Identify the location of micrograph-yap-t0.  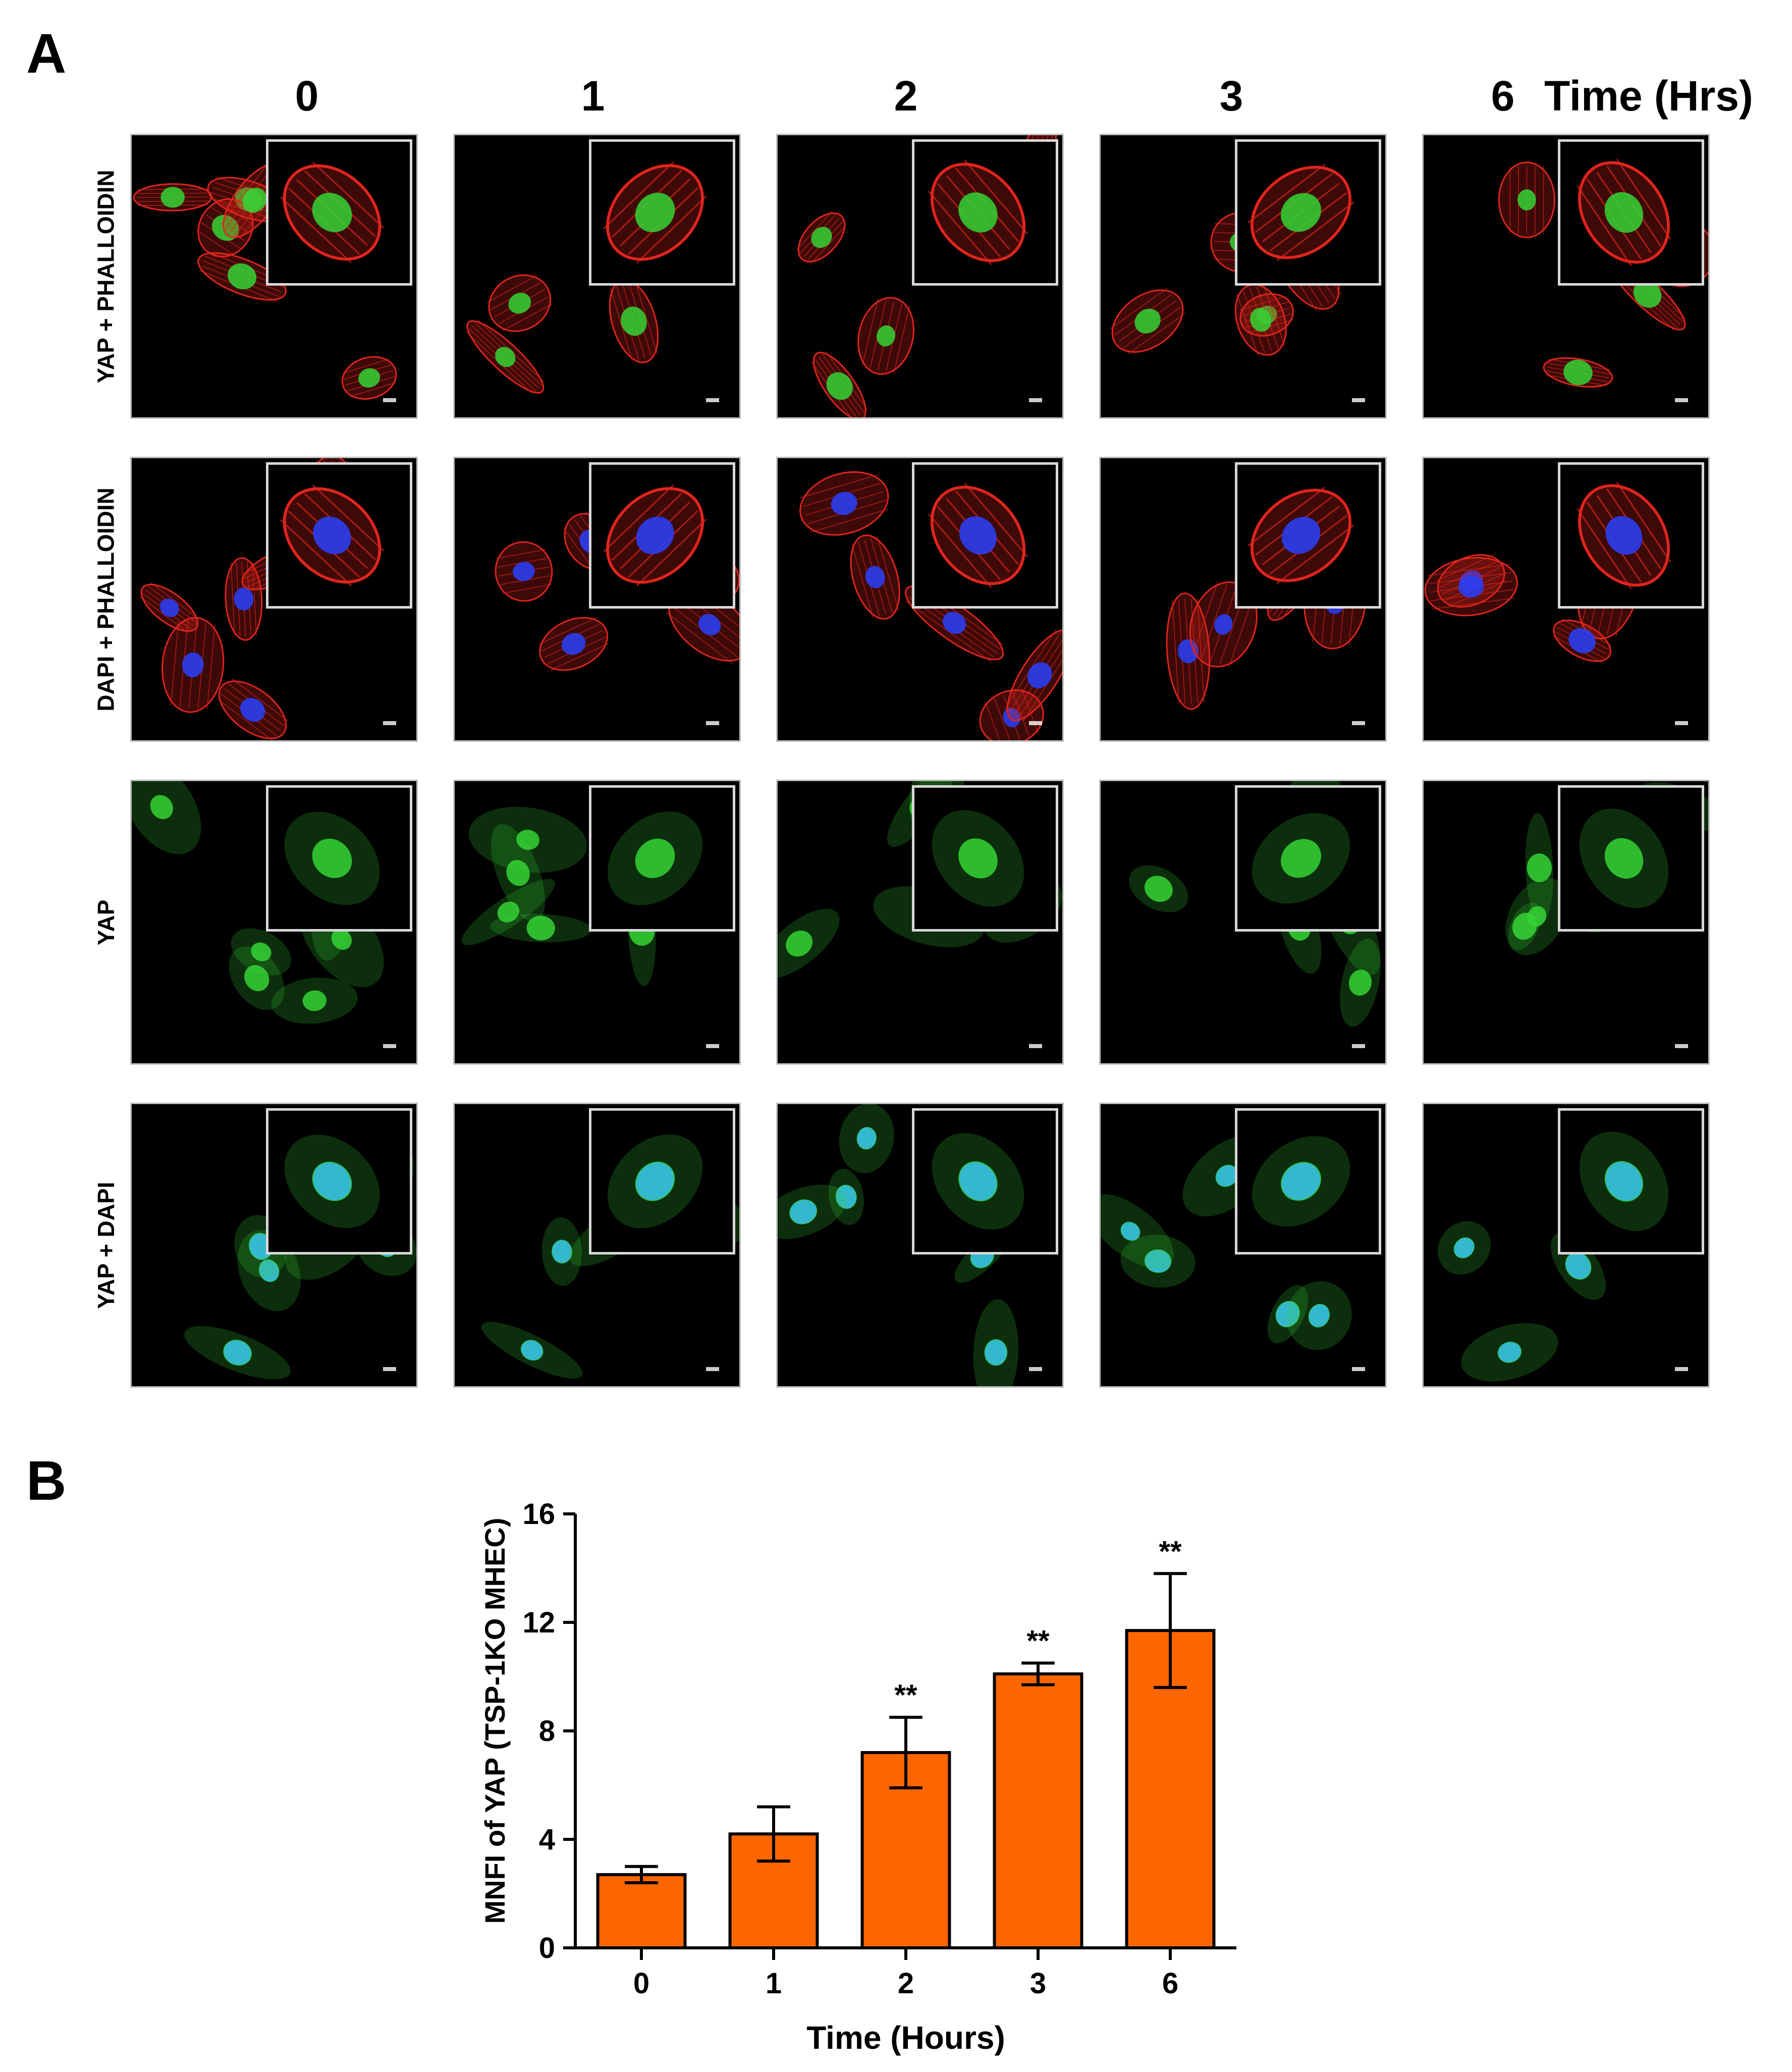
(274, 922).